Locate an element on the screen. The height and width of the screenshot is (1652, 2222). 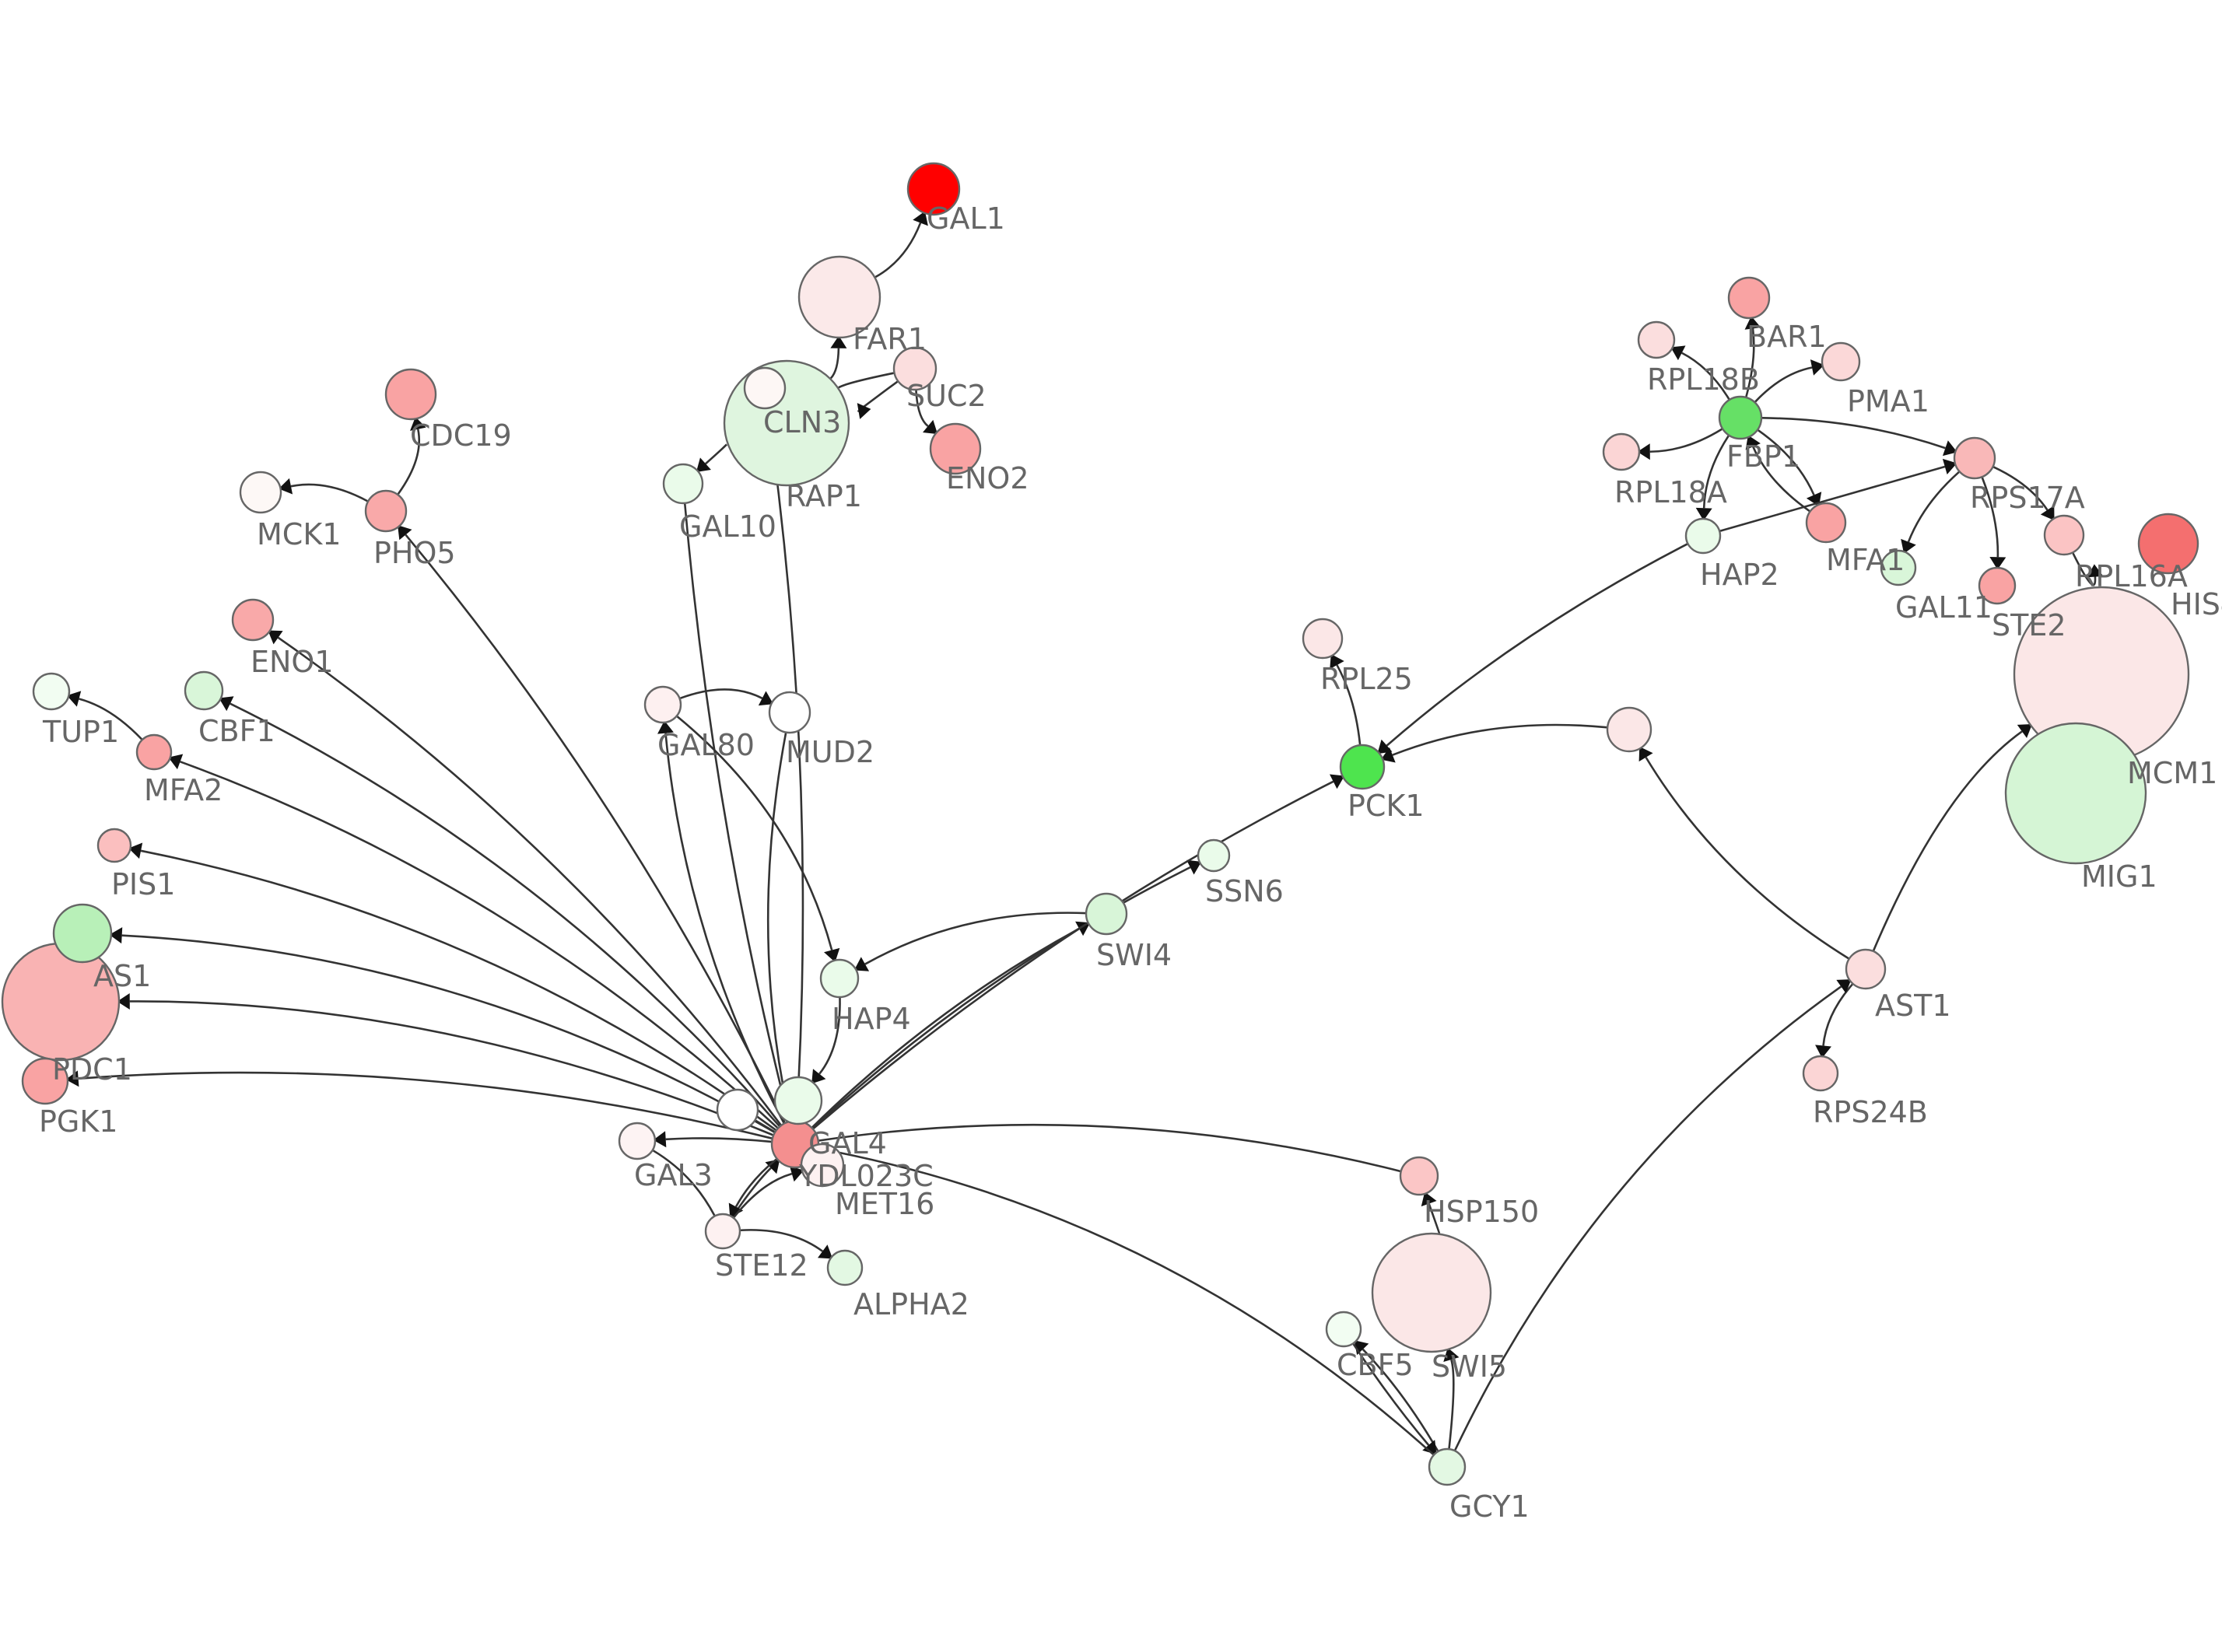
arrowhead-GAL4-PCK1 is located at coordinates (1337, 781).